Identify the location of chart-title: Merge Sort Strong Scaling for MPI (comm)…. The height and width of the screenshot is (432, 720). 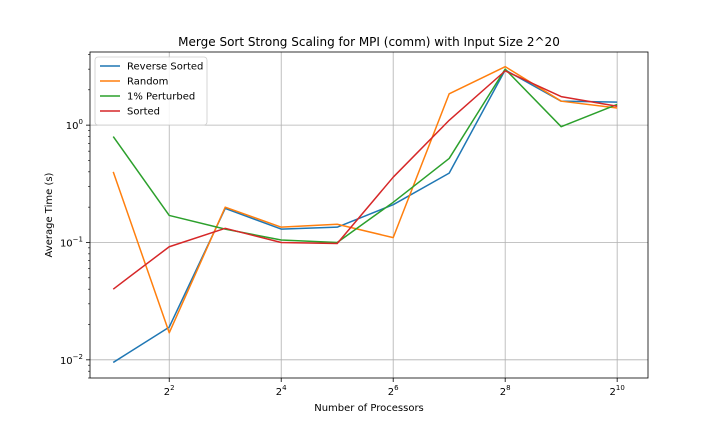
(369, 42).